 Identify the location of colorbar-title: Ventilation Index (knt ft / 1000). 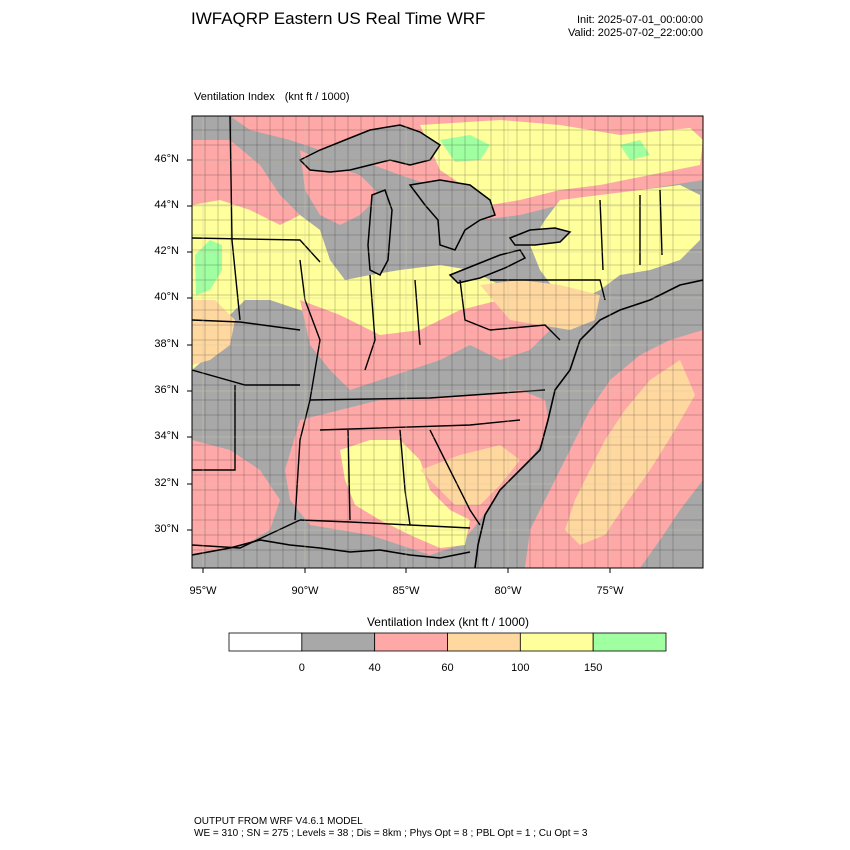
(448, 622).